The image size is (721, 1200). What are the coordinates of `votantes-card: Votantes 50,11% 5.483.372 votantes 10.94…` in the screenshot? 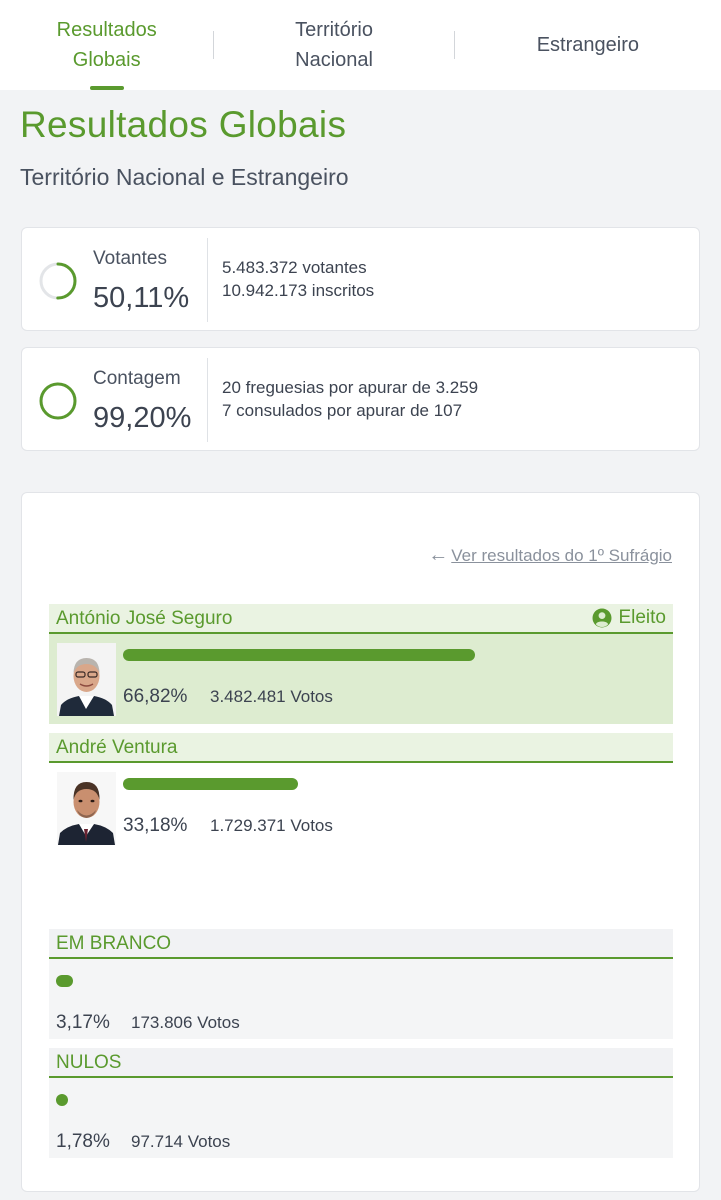 It's located at (360, 279).